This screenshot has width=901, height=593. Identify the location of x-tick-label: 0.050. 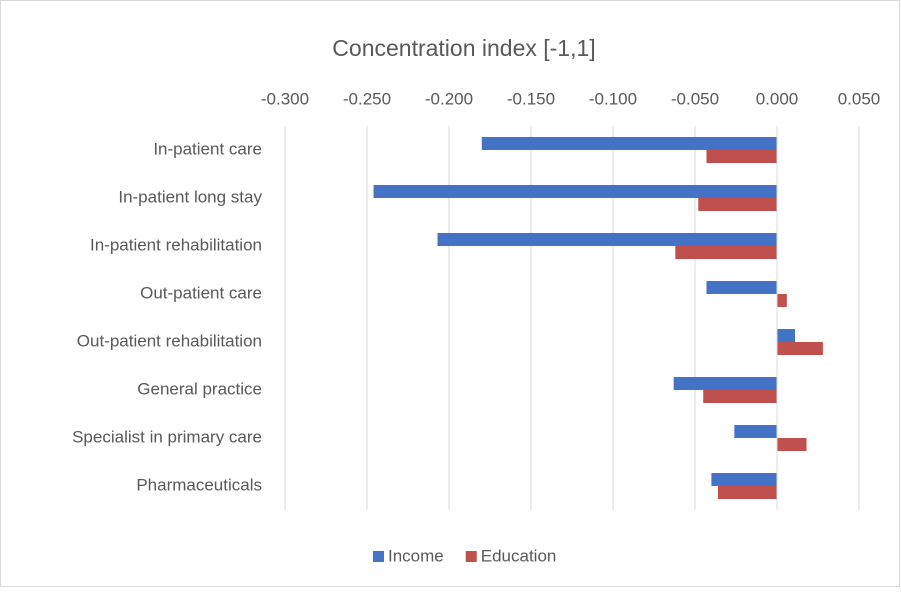
(859, 98).